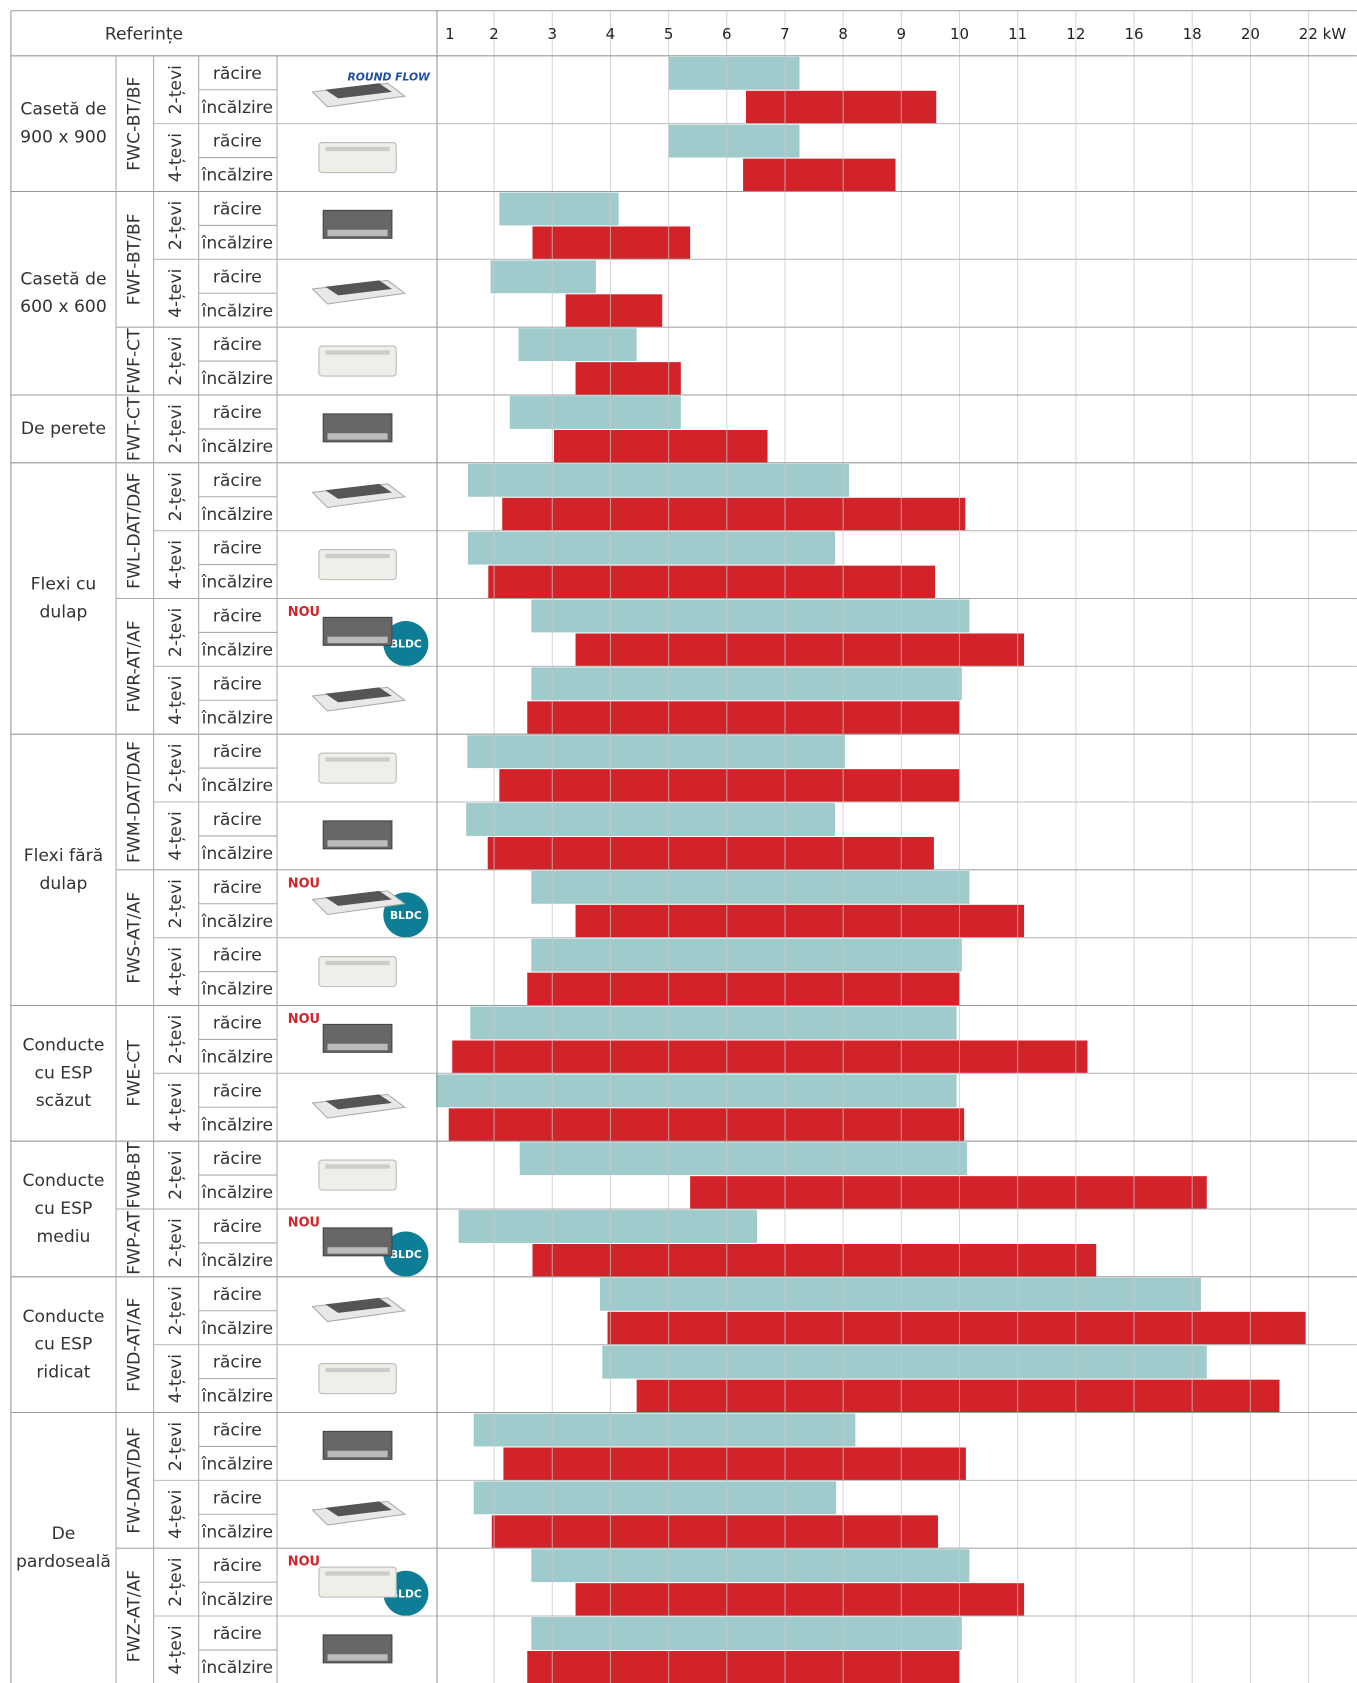 This screenshot has height=1683, width=1357. I want to click on model-label: FWC-BT/BF, so click(134, 124).